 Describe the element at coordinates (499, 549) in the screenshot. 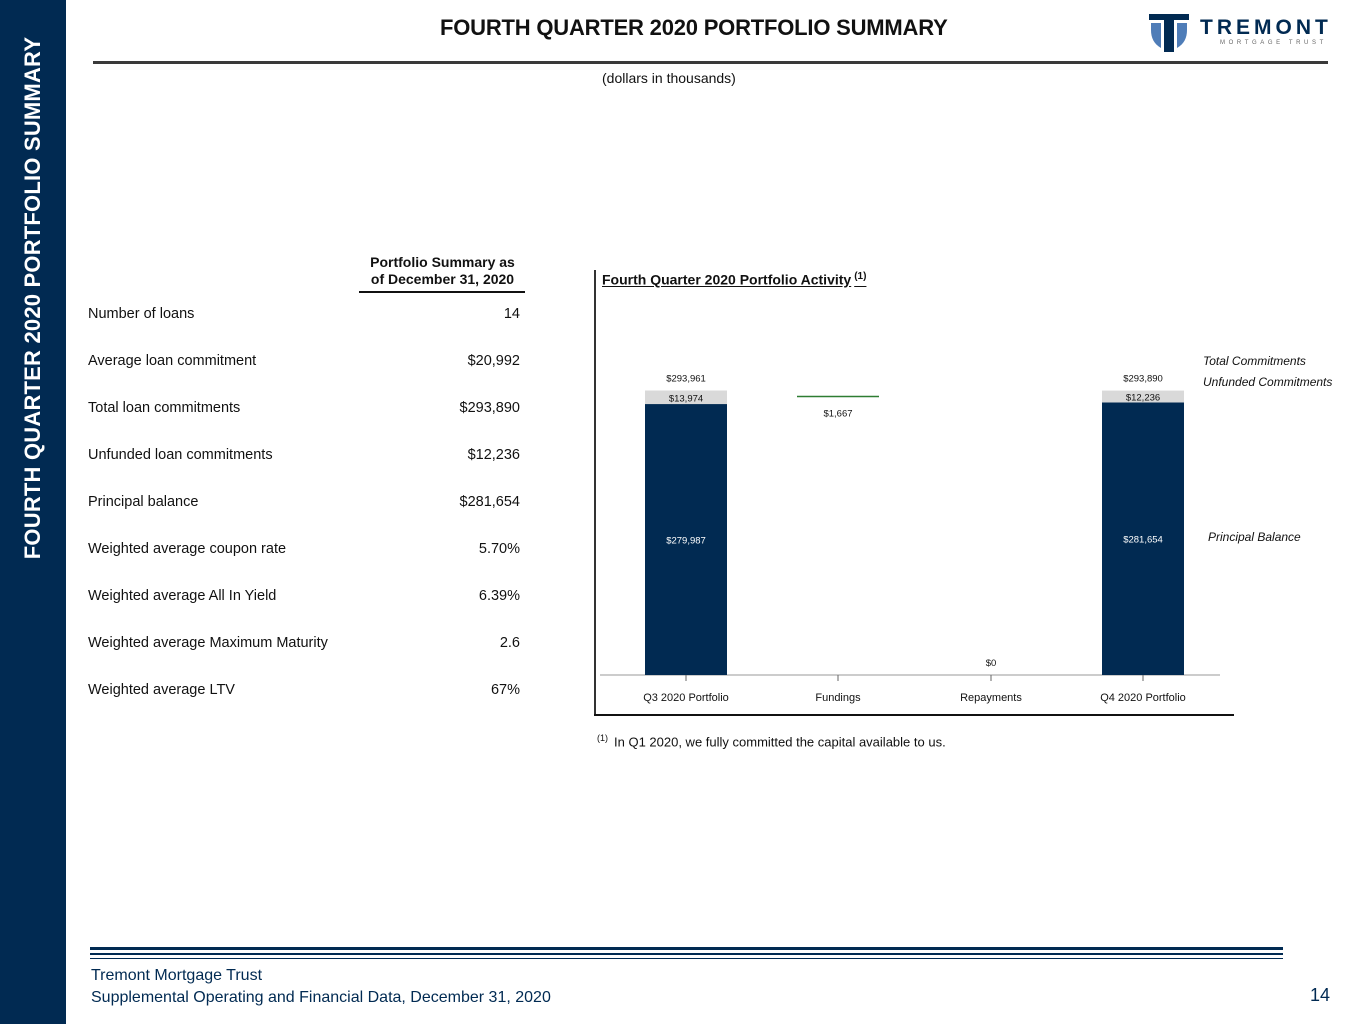

I see `row-value: 5.70%` at that location.